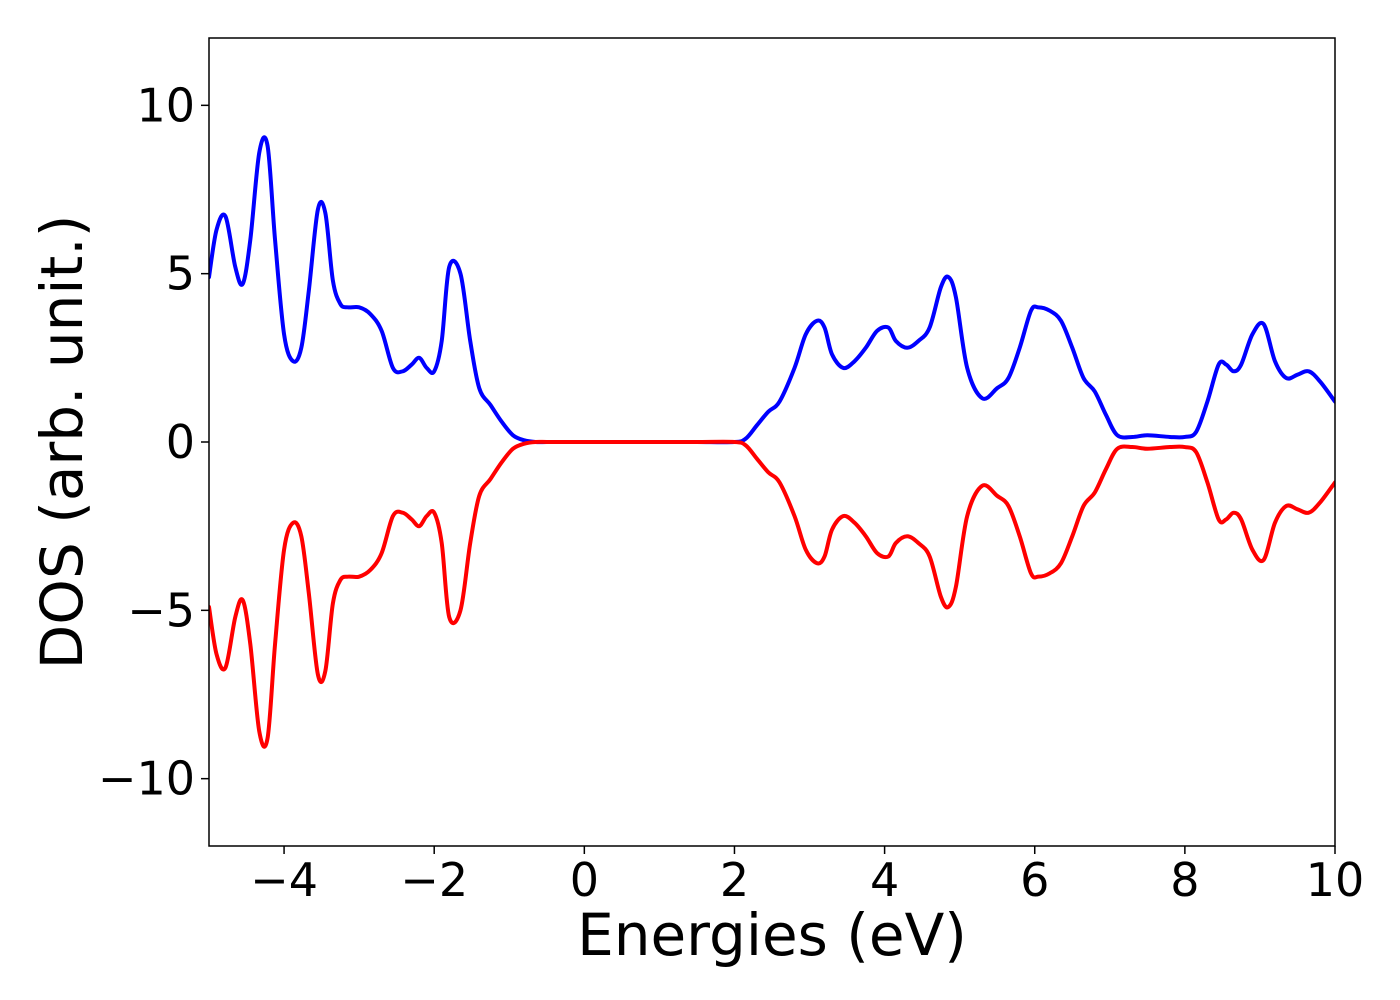 The height and width of the screenshot is (1000, 1400). What do you see at coordinates (146, 779) in the screenshot?
I see `y-tick-label: −10` at bounding box center [146, 779].